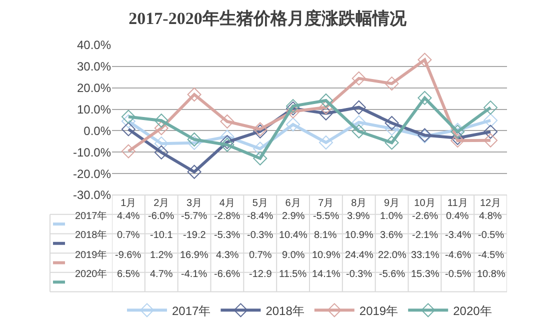 The height and width of the screenshot is (336, 535). Describe the element at coordinates (194, 235) in the screenshot. I see `data-label: -19.2` at that location.